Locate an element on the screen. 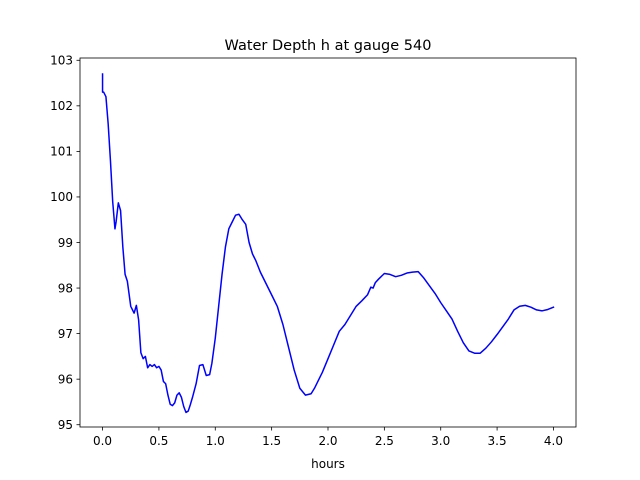 This screenshot has width=640, height=480. y-tick-label: 95 is located at coordinates (65, 425).